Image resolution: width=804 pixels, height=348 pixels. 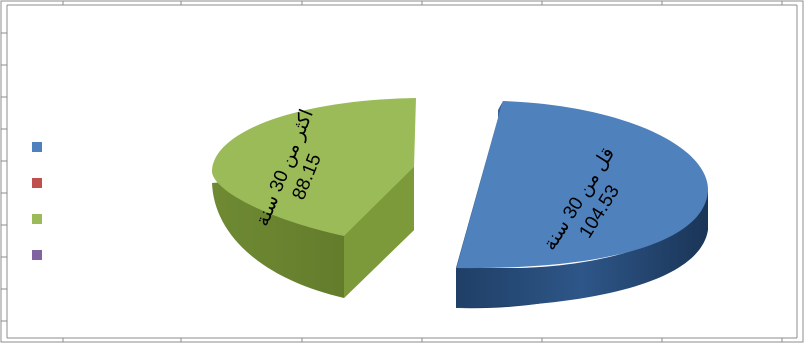 What do you see at coordinates (37, 201) in the screenshot?
I see `legend` at bounding box center [37, 201].